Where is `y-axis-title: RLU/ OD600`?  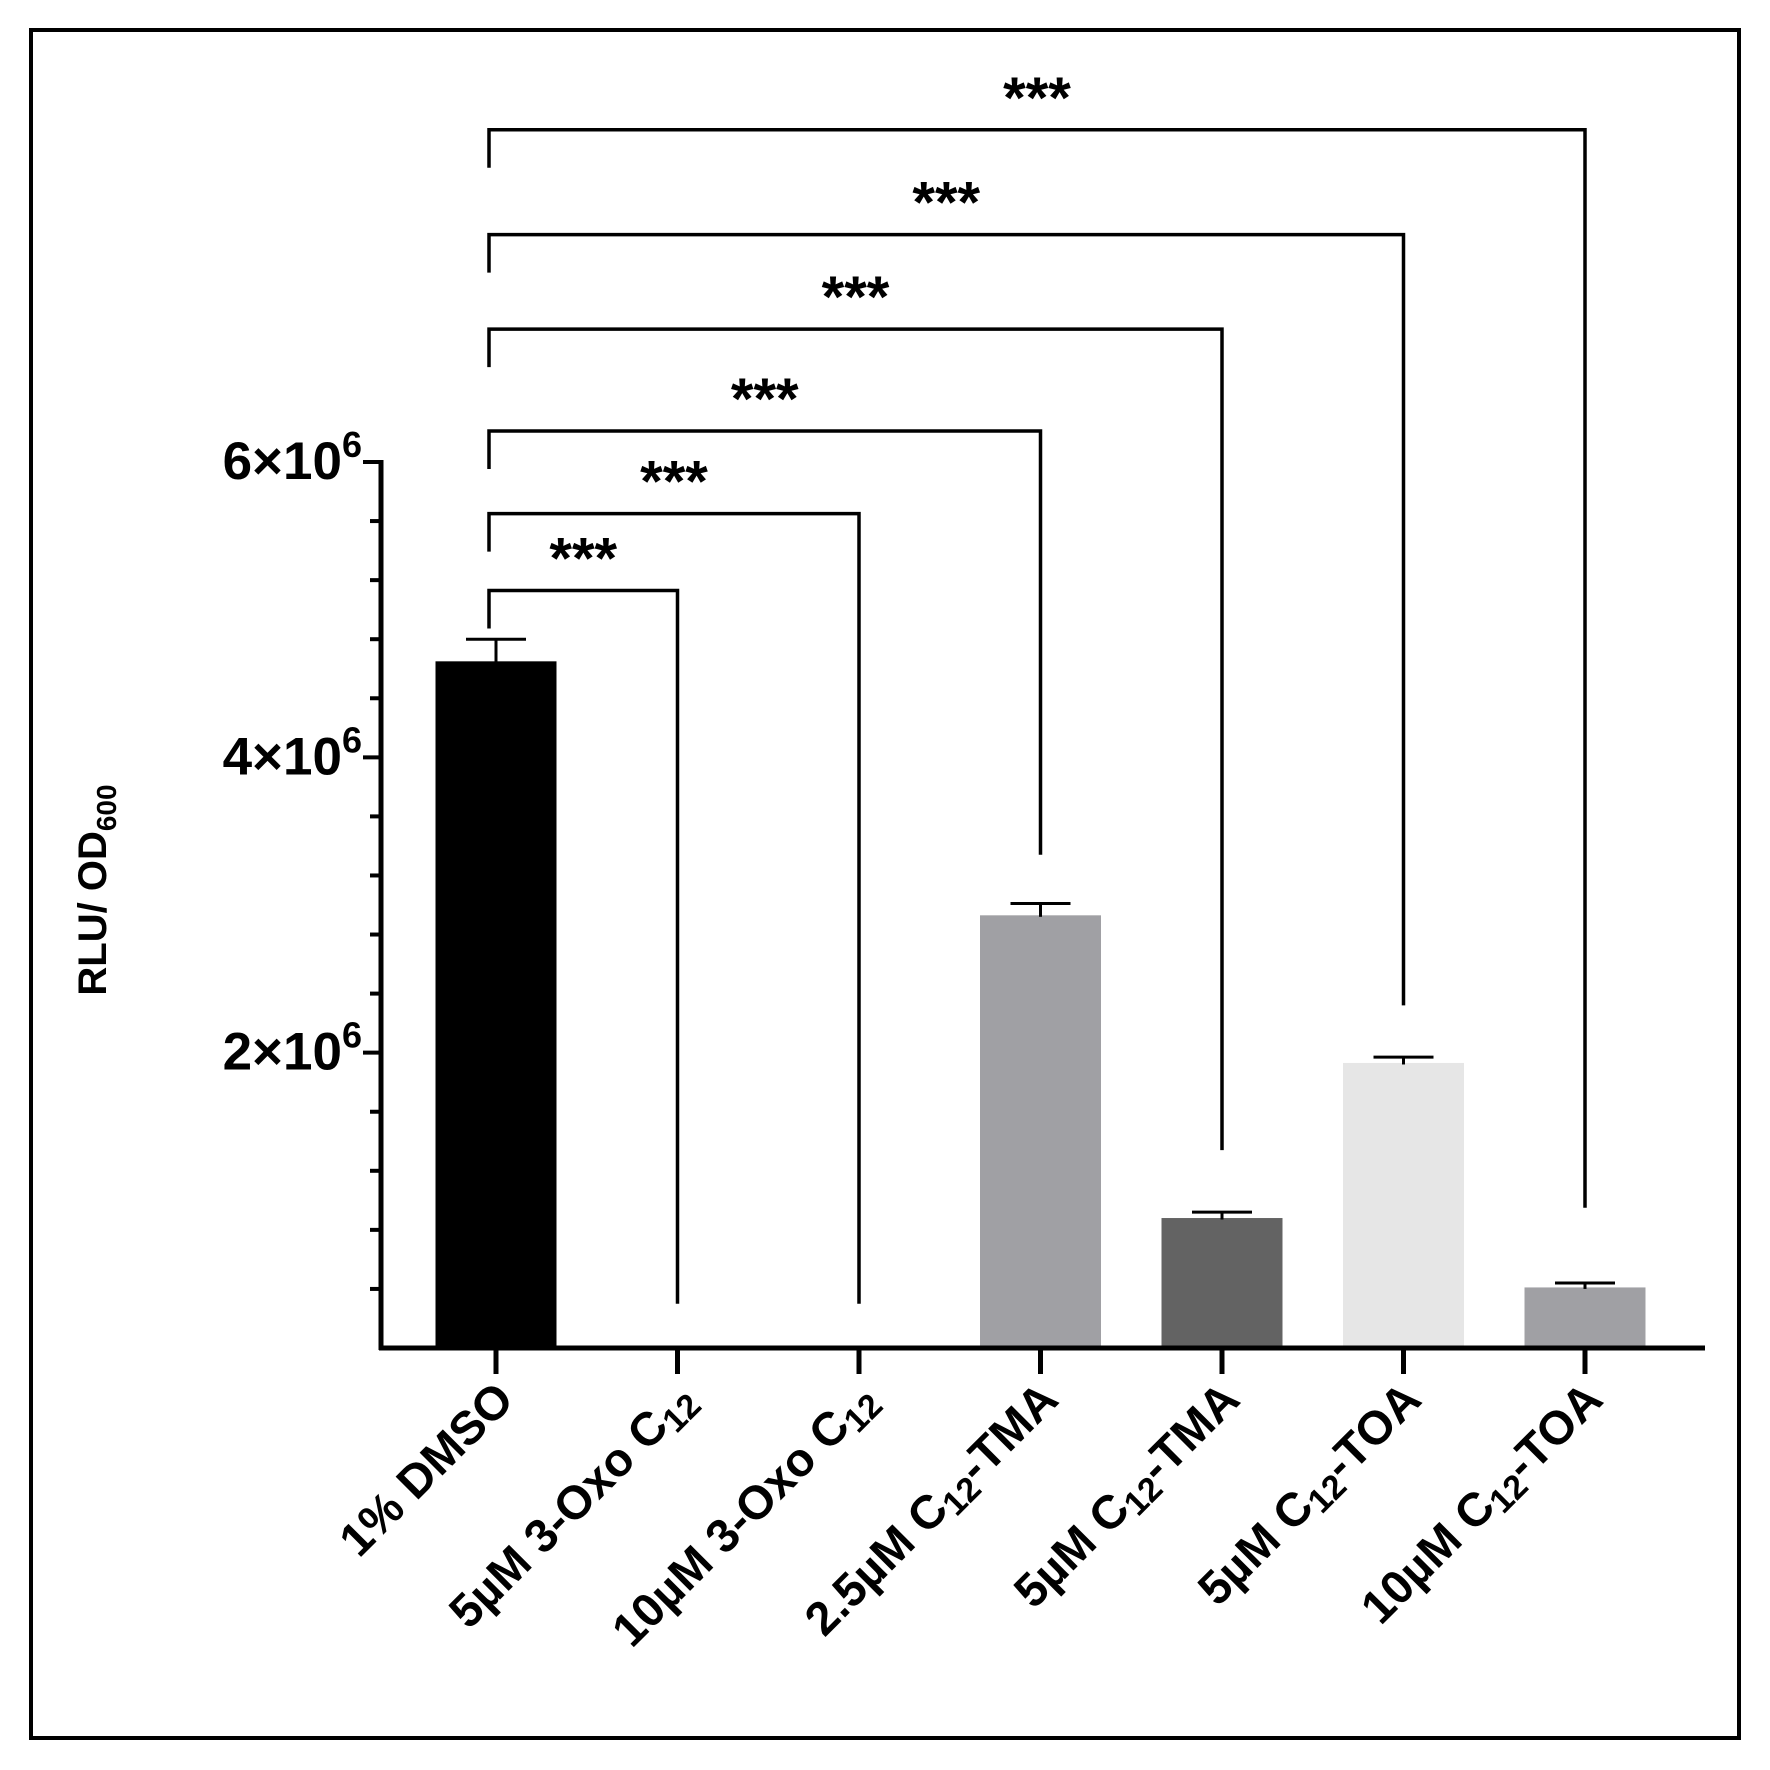 y-axis-title: RLU/ OD600 is located at coordinates (96, 889).